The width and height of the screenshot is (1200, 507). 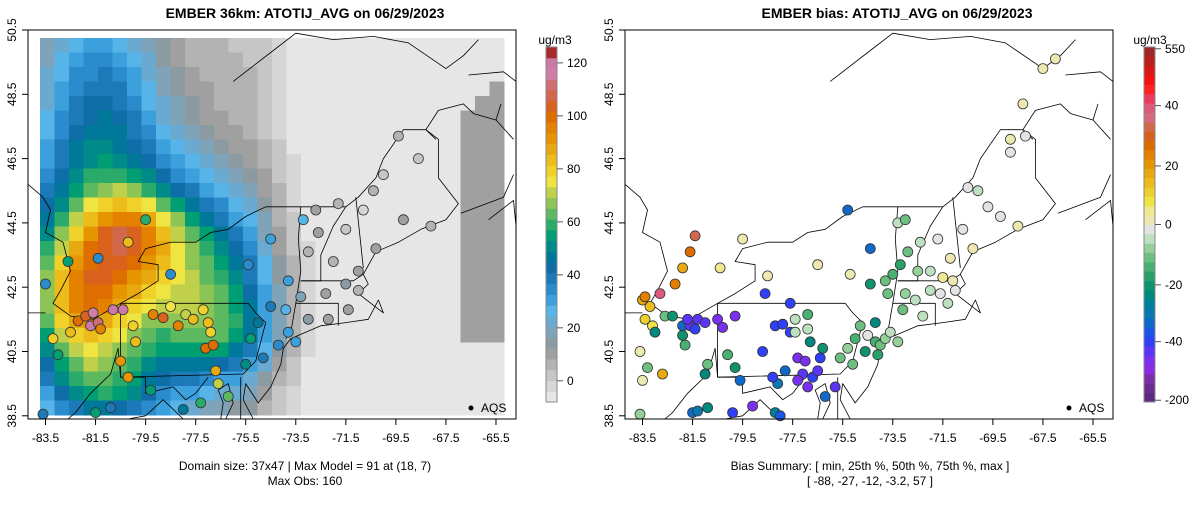 What do you see at coordinates (574, 275) in the screenshot?
I see `colorbar-tick-label: 40` at bounding box center [574, 275].